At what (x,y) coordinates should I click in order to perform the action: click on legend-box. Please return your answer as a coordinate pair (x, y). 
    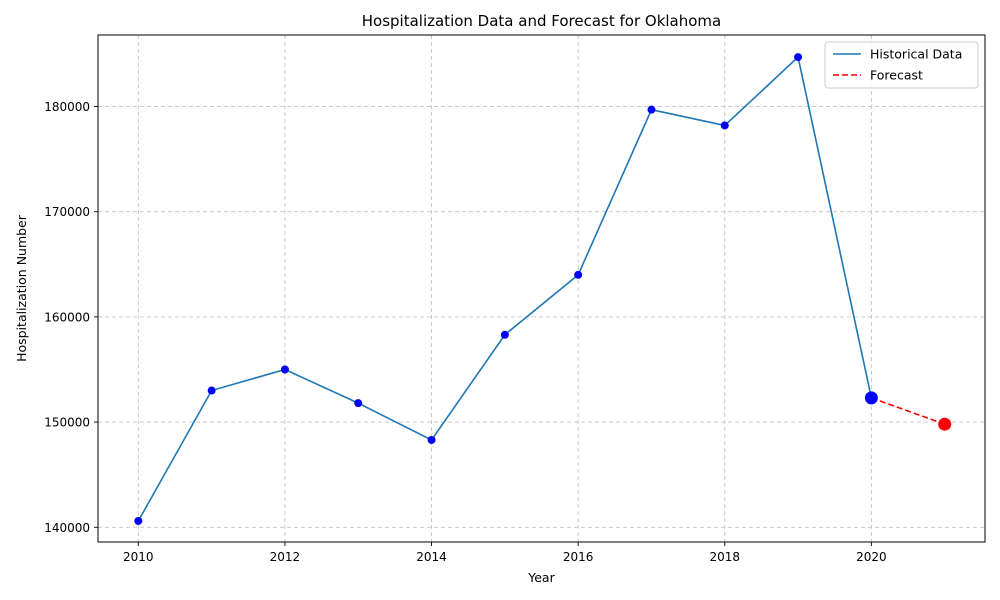
    Looking at the image, I should click on (901, 65).